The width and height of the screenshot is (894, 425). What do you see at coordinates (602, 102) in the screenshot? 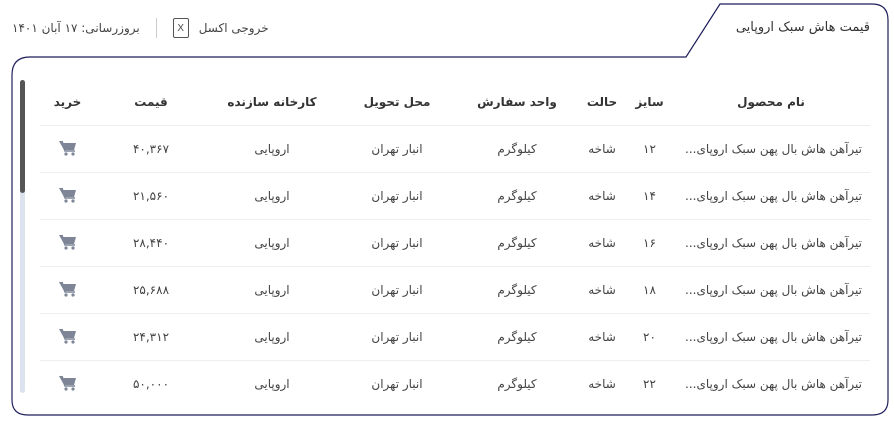
I see `col-state: حالت` at bounding box center [602, 102].